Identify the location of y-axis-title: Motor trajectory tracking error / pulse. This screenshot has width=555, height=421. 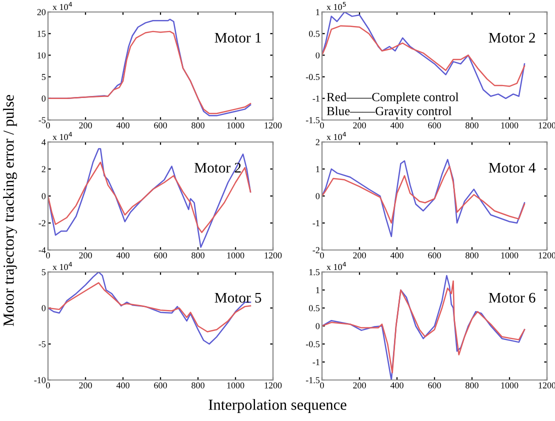
(10, 210).